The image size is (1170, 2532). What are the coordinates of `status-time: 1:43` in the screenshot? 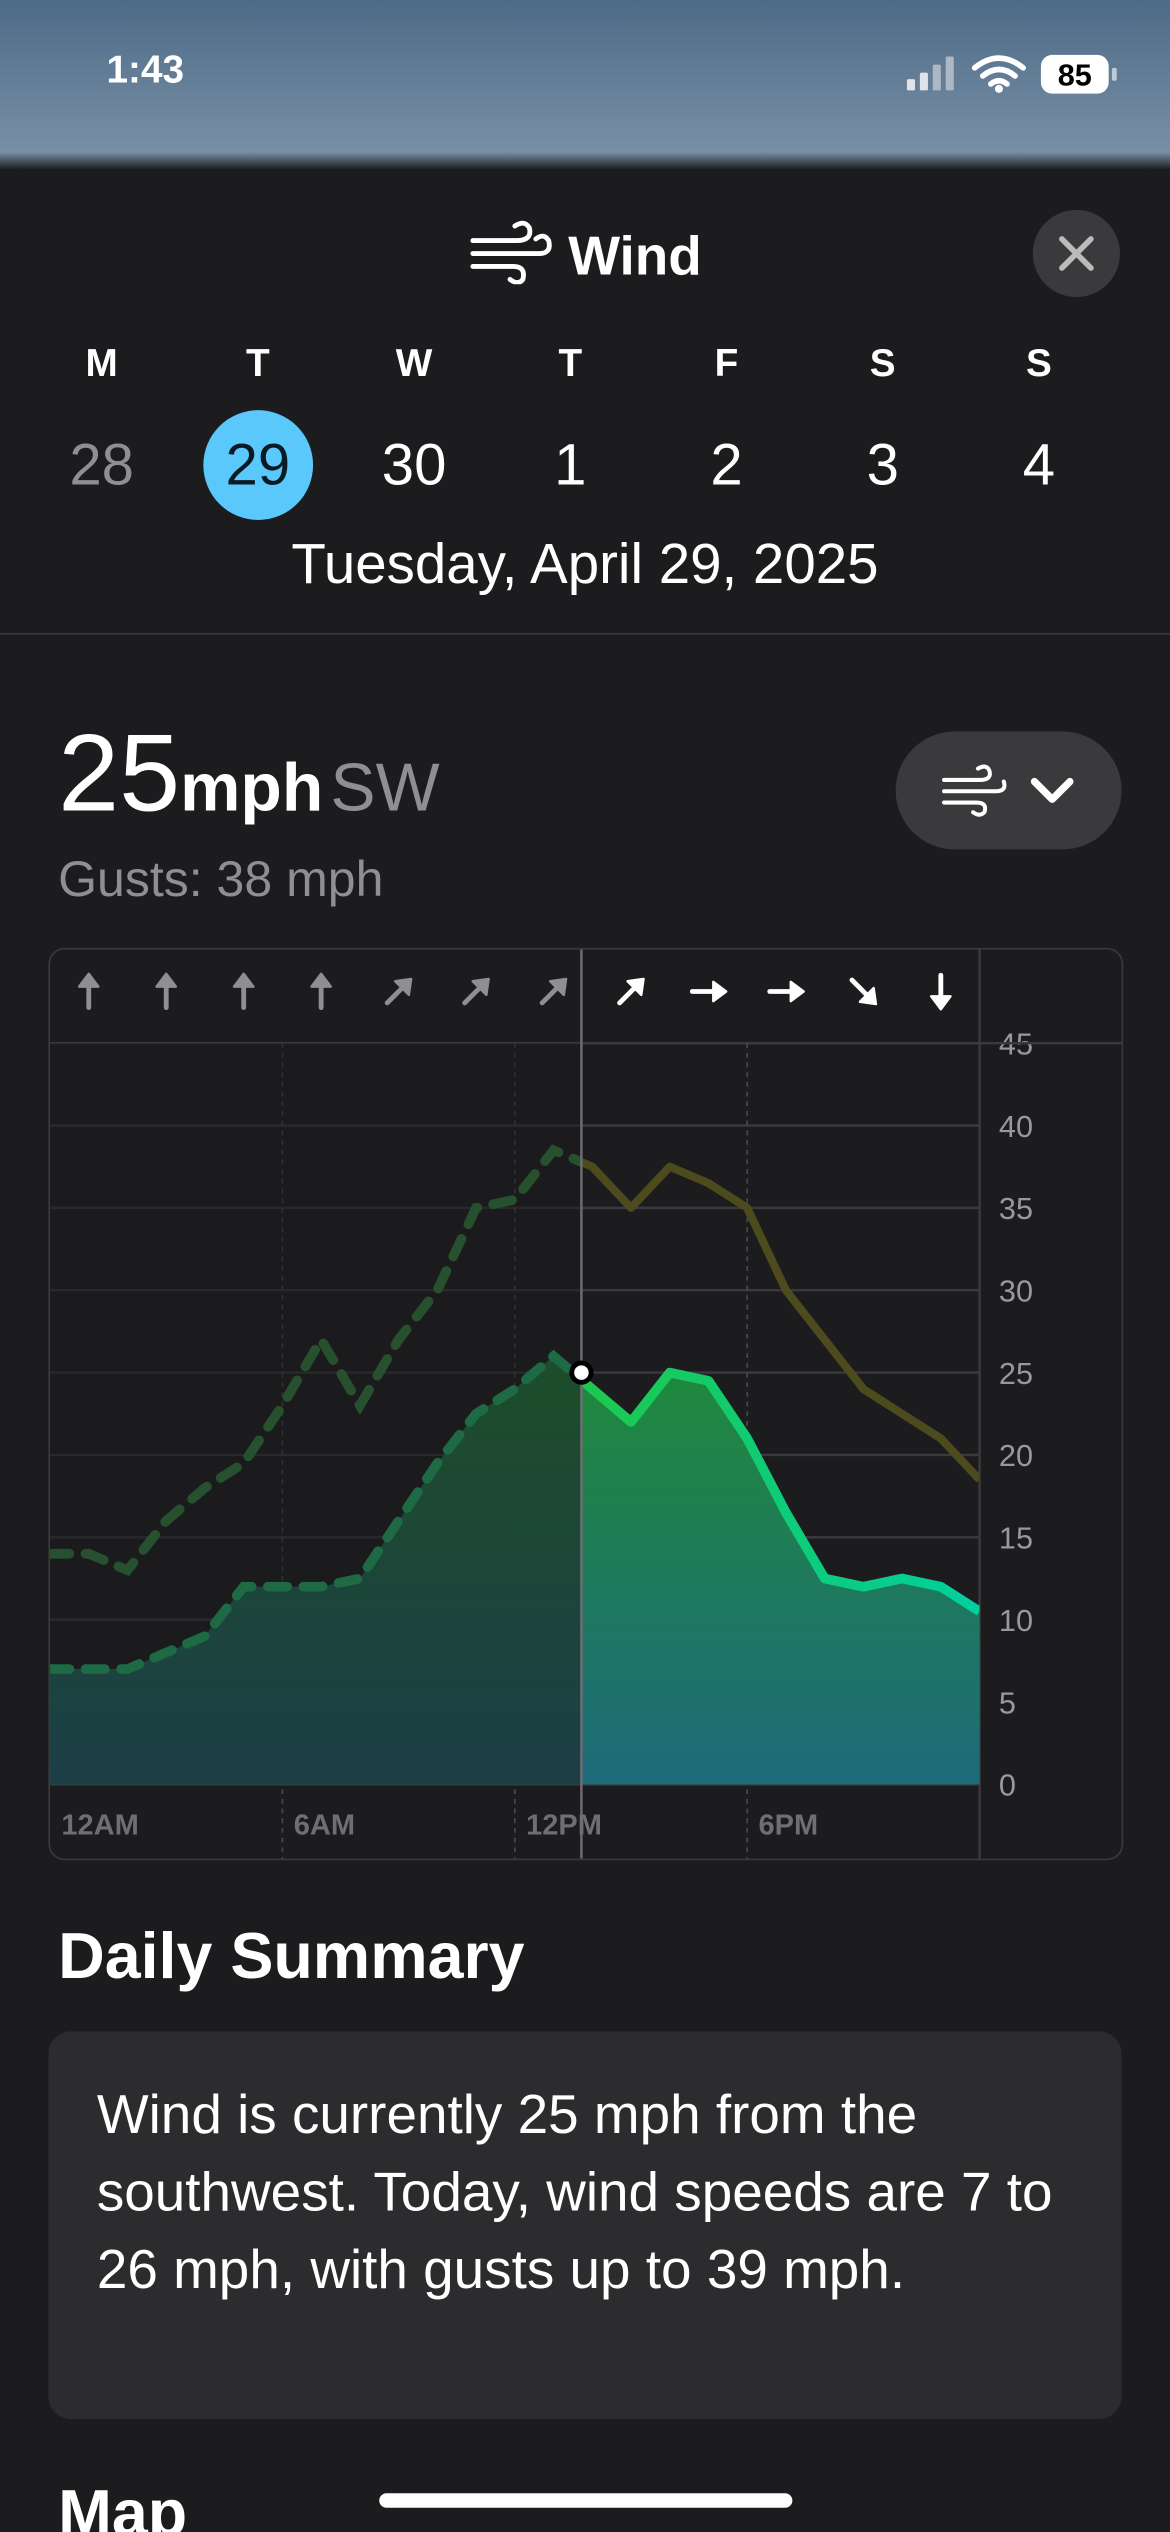 It's located at (145, 70).